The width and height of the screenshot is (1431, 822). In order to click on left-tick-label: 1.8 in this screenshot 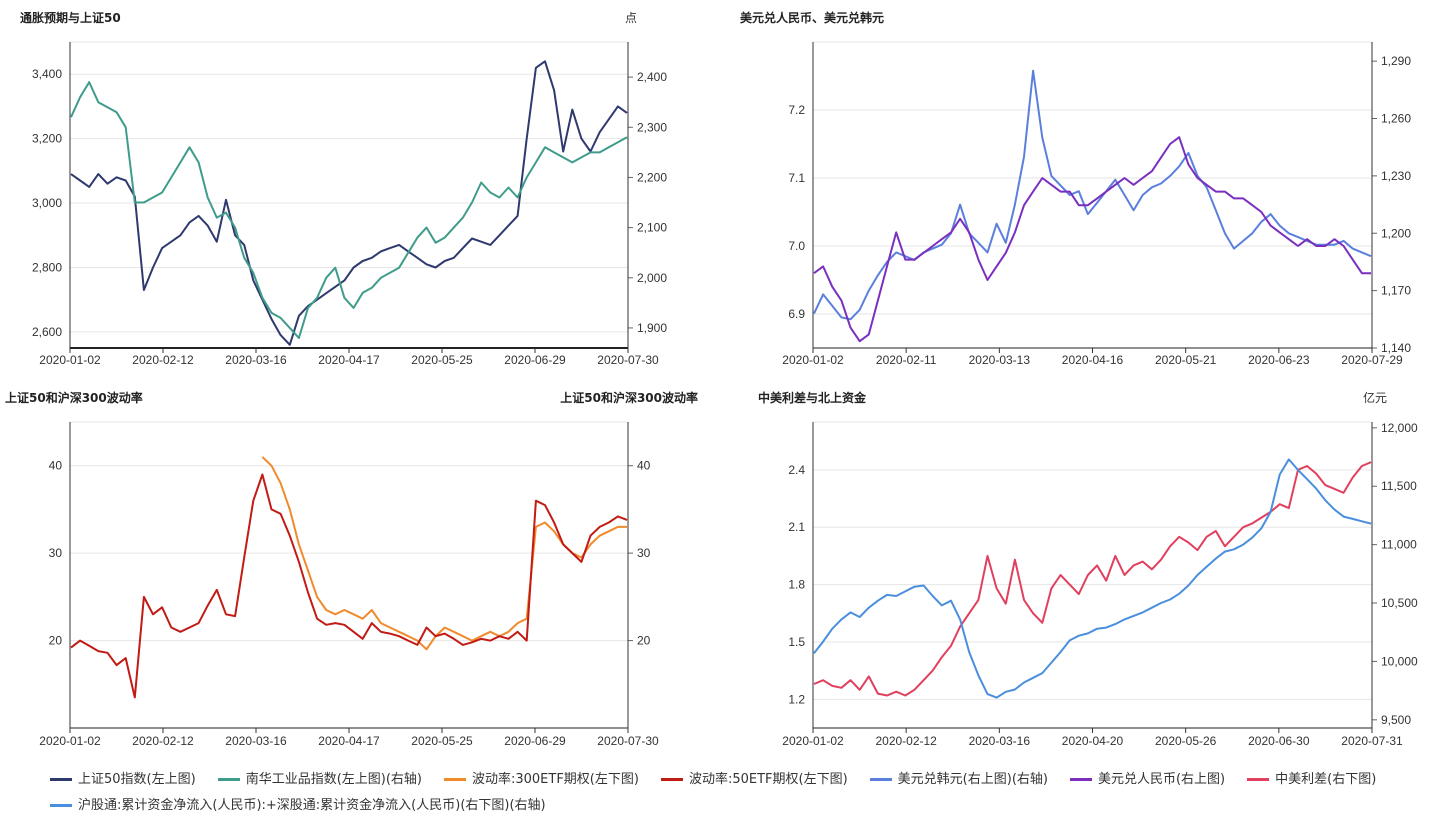, I will do `click(796, 585)`.